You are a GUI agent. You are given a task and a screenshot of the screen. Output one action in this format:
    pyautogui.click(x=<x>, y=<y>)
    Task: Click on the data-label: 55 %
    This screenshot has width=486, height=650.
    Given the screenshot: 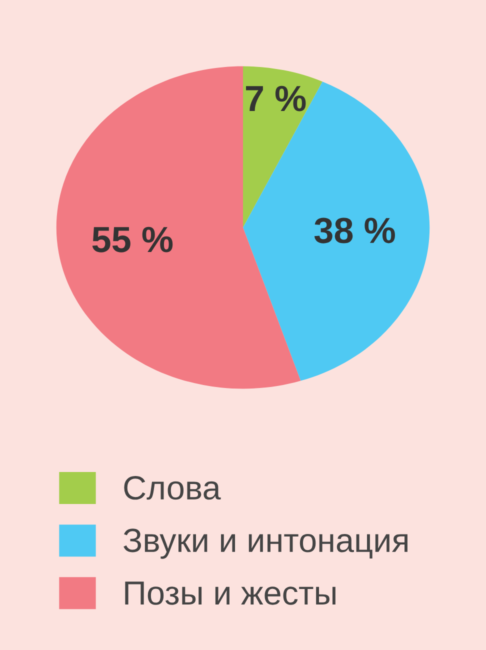 What is the action you would take?
    pyautogui.click(x=132, y=239)
    